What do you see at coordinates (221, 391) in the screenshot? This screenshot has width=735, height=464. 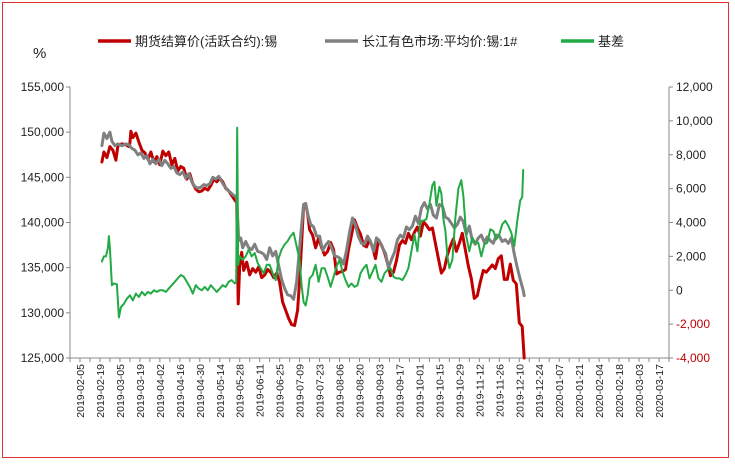 I see `x-tick-label: 2019-05-14` at bounding box center [221, 391].